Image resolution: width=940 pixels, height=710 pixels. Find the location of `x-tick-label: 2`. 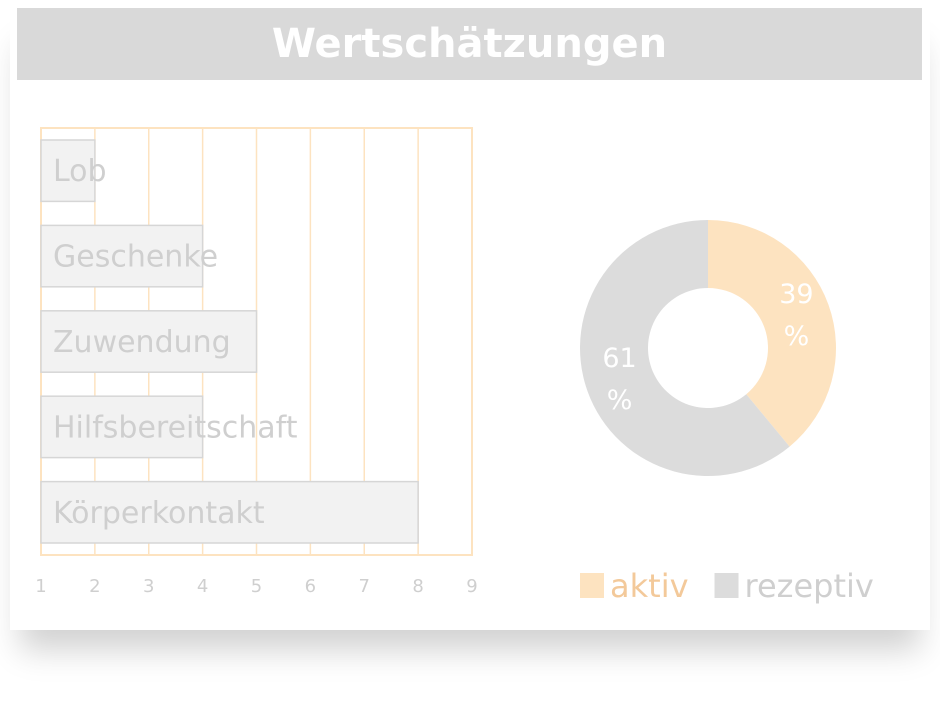

x-tick-label: 2 is located at coordinates (94, 586).